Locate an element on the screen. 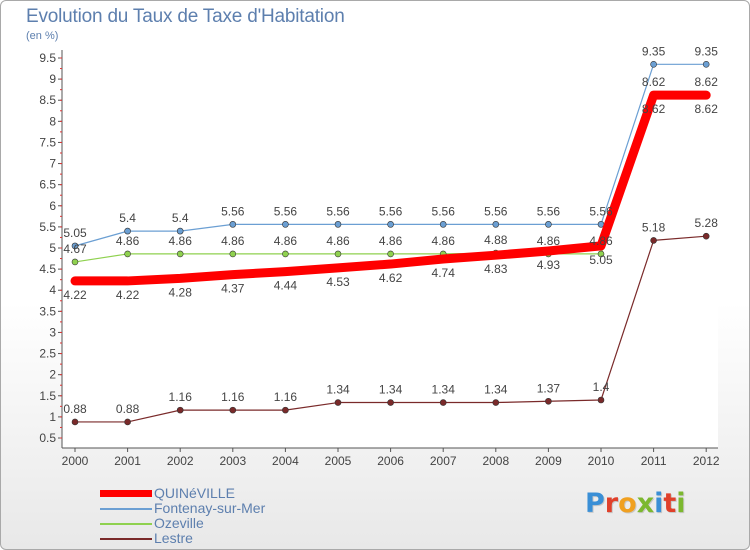  data-label: 4.62 is located at coordinates (391, 278).